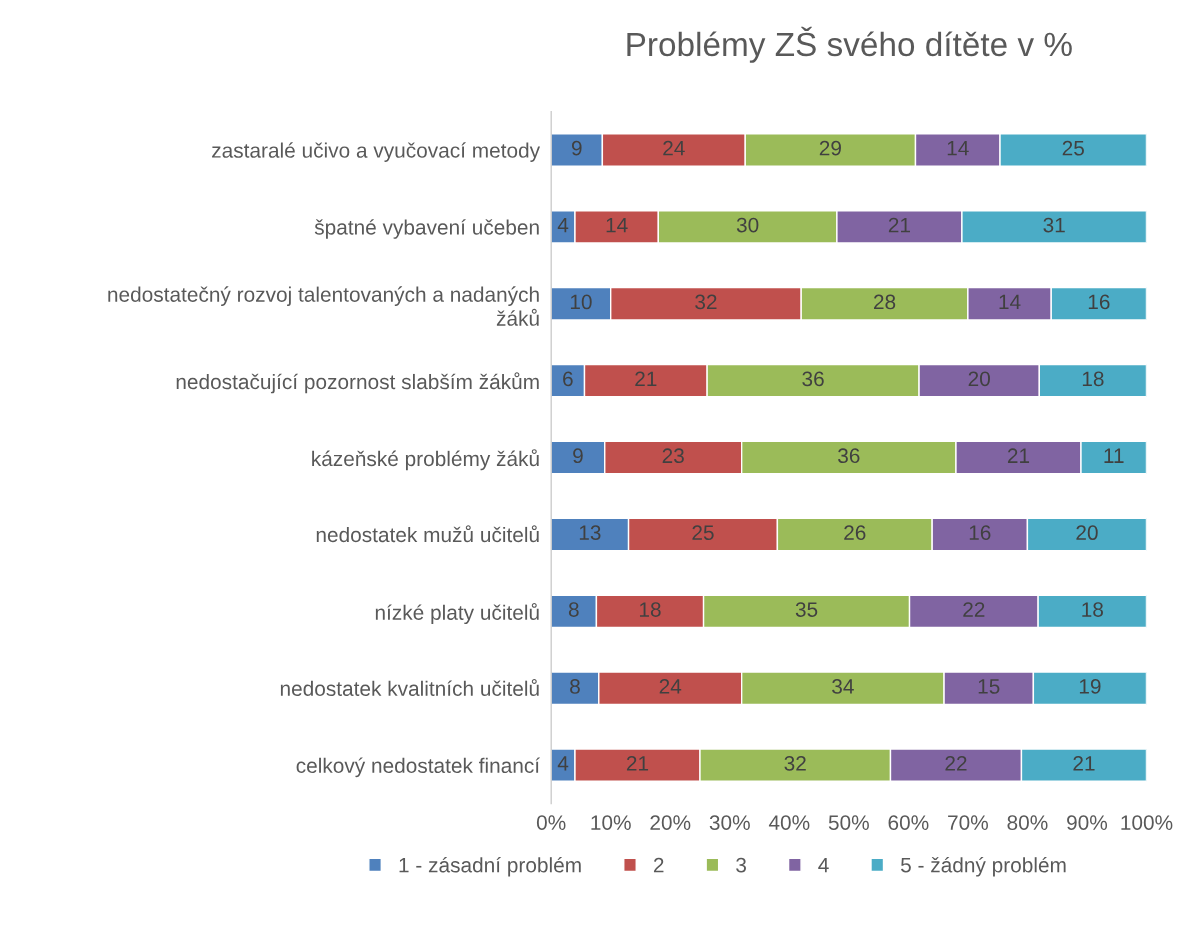 This screenshot has height=929, width=1193. Describe the element at coordinates (376, 152) in the screenshot. I see `y-tick-label: zastaralé učivo a vyučovací metody` at that location.